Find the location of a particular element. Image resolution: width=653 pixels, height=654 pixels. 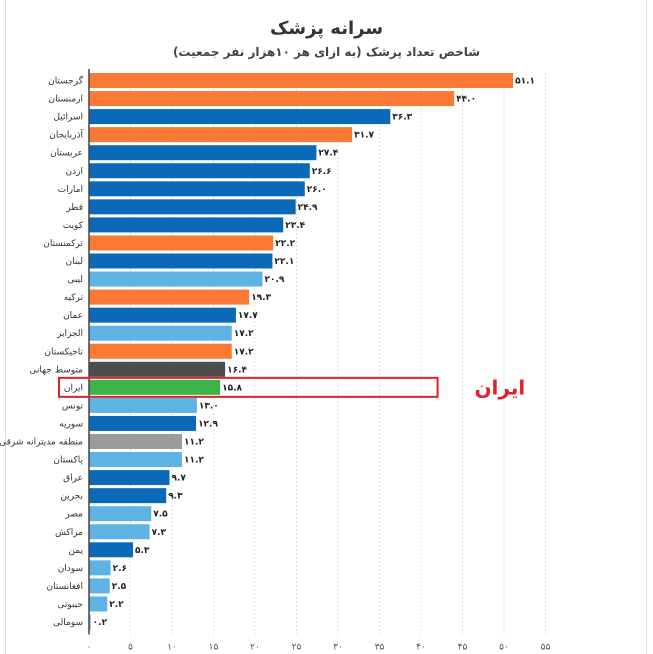

x-tick-label: ۱۰ is located at coordinates (172, 648).